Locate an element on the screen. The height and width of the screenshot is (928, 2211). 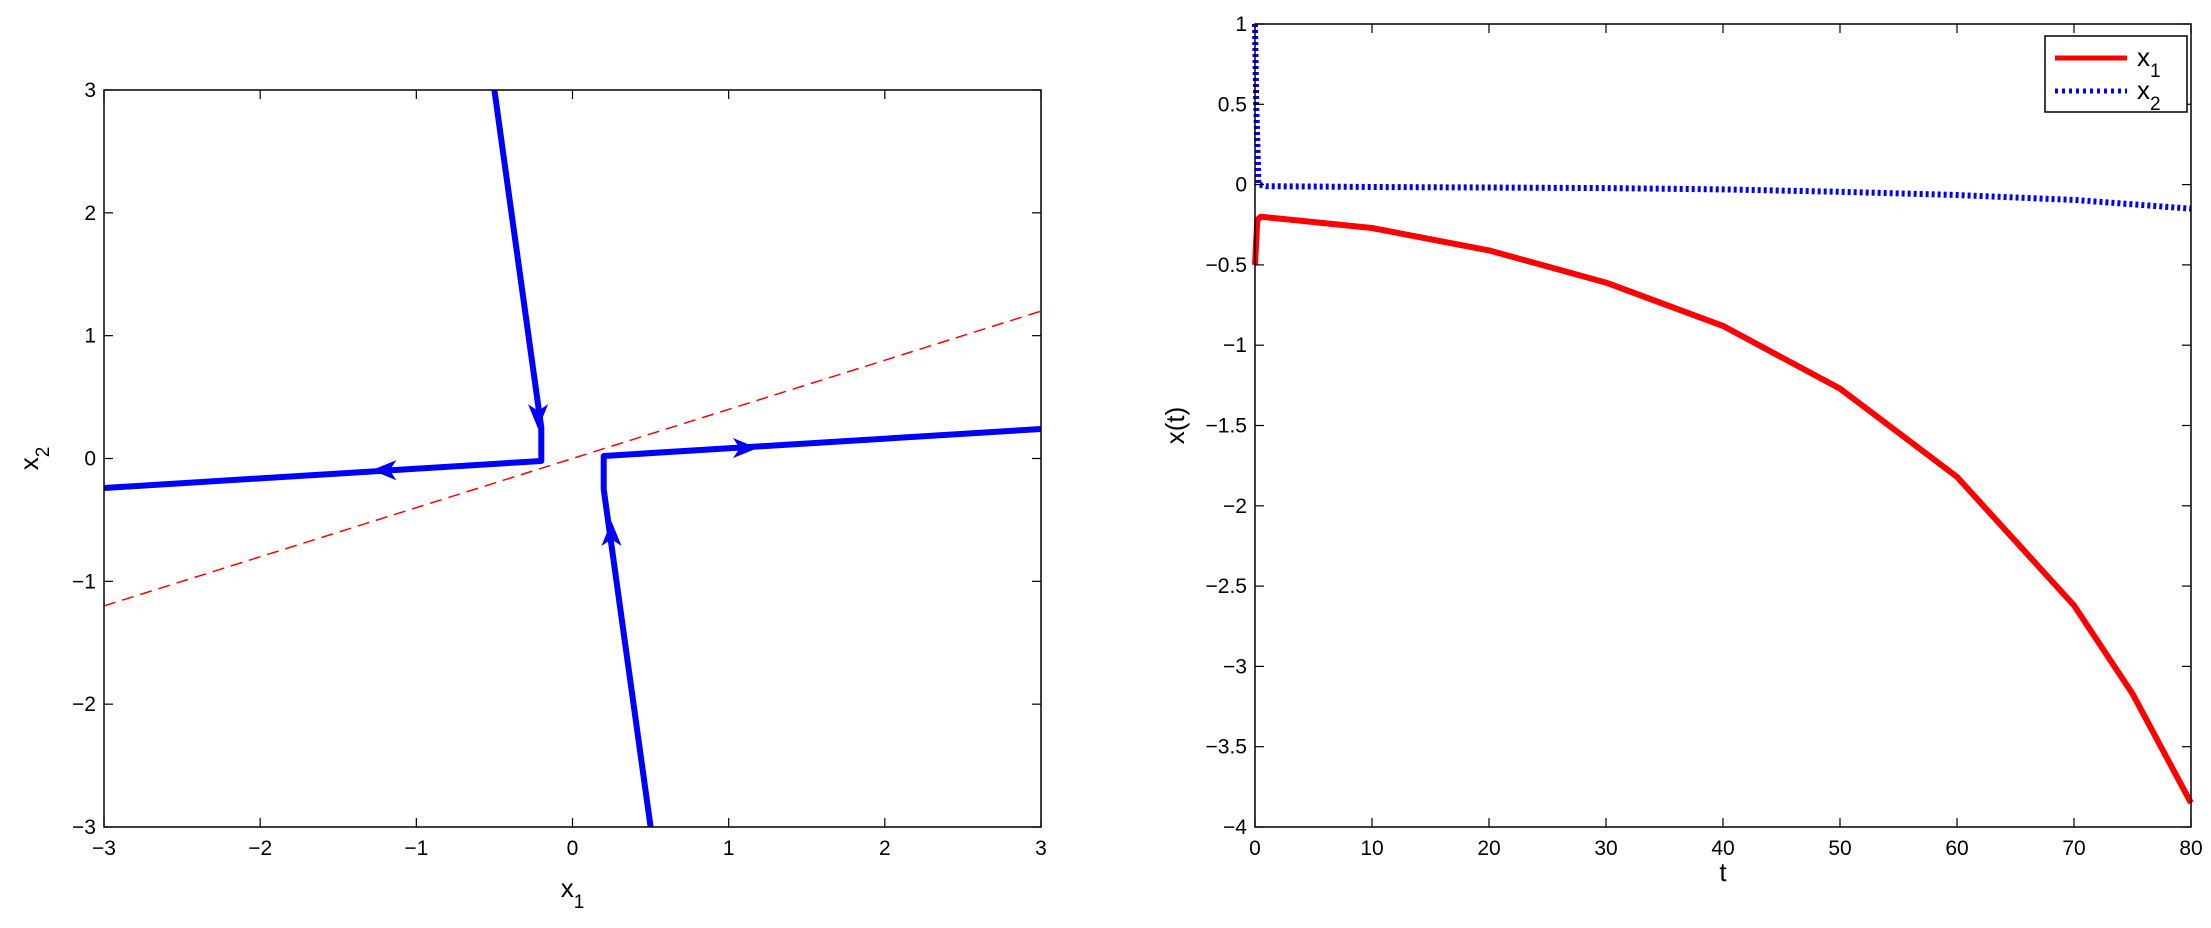
x-tick-label: 40 is located at coordinates (1722, 848).